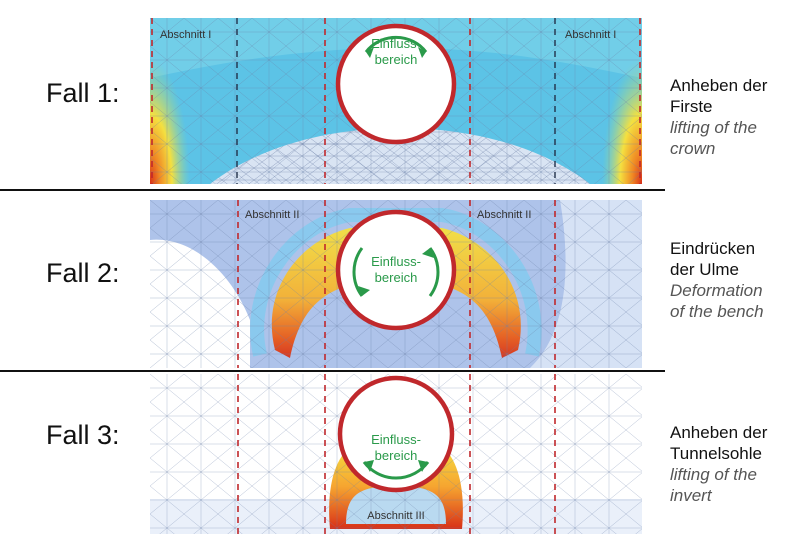 This screenshot has width=800, height=560. I want to click on section-label-right: Abschnitt I, so click(590, 35).